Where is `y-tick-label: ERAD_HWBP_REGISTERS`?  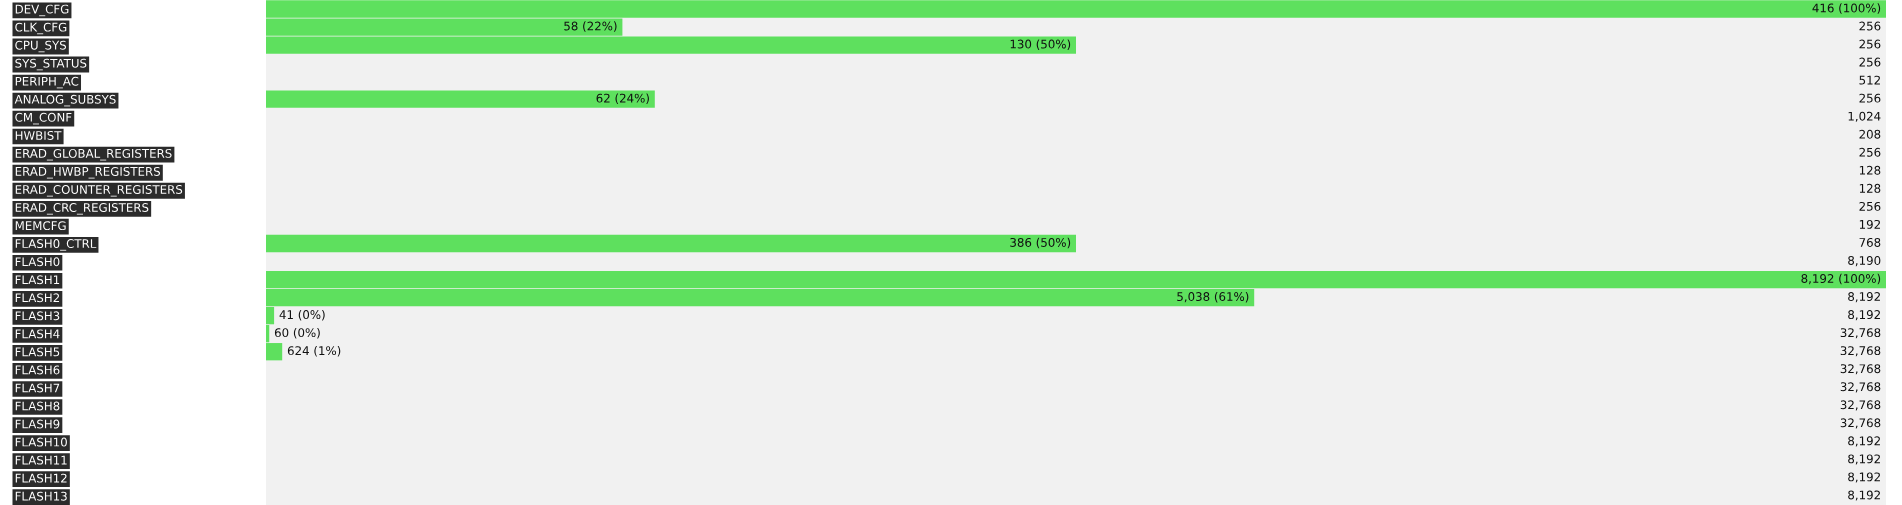 y-tick-label: ERAD_HWBP_REGISTERS is located at coordinates (88, 172).